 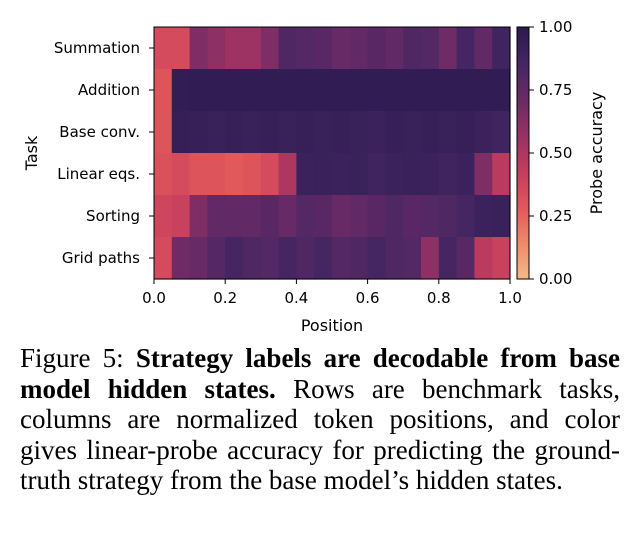 What do you see at coordinates (510, 298) in the screenshot?
I see `x-tick-label: 1.0` at bounding box center [510, 298].